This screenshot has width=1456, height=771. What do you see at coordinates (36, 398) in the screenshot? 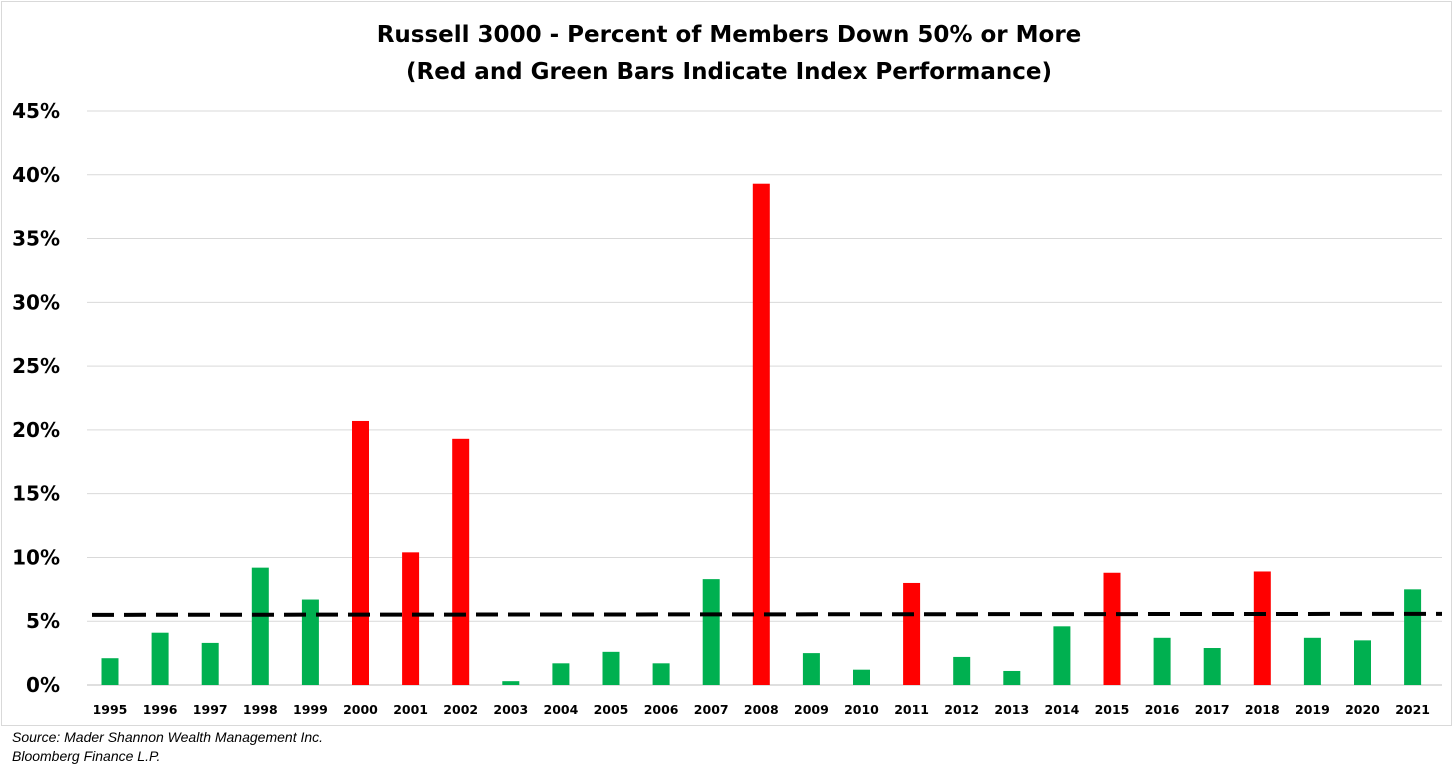
I see `y-axis-ticks: 0% 5% 10% 15% 20% 25% 30% 35% 40% 45%` at bounding box center [36, 398].